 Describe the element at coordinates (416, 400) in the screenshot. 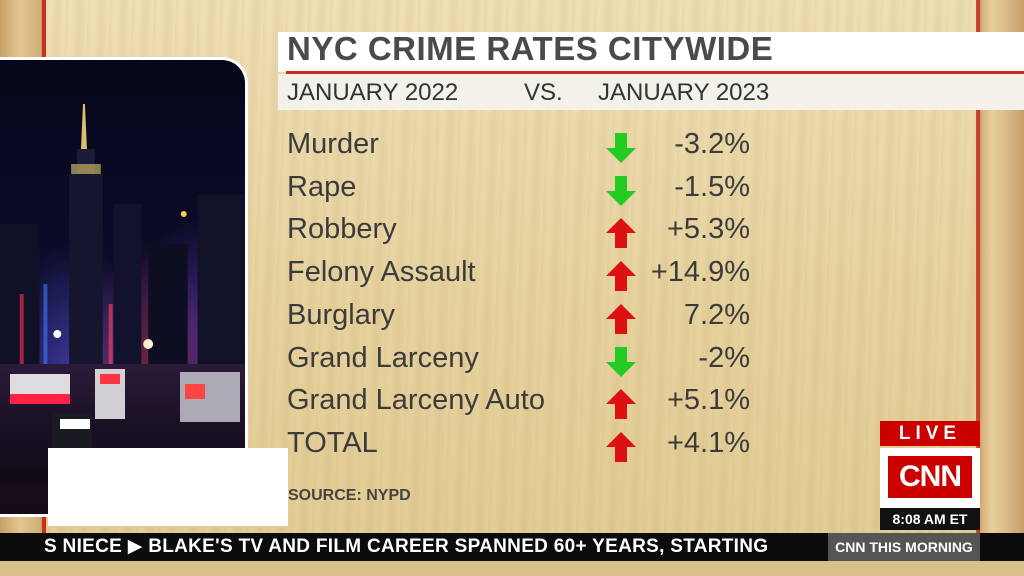

I see `crime-label: Grand Larceny Auto` at that location.